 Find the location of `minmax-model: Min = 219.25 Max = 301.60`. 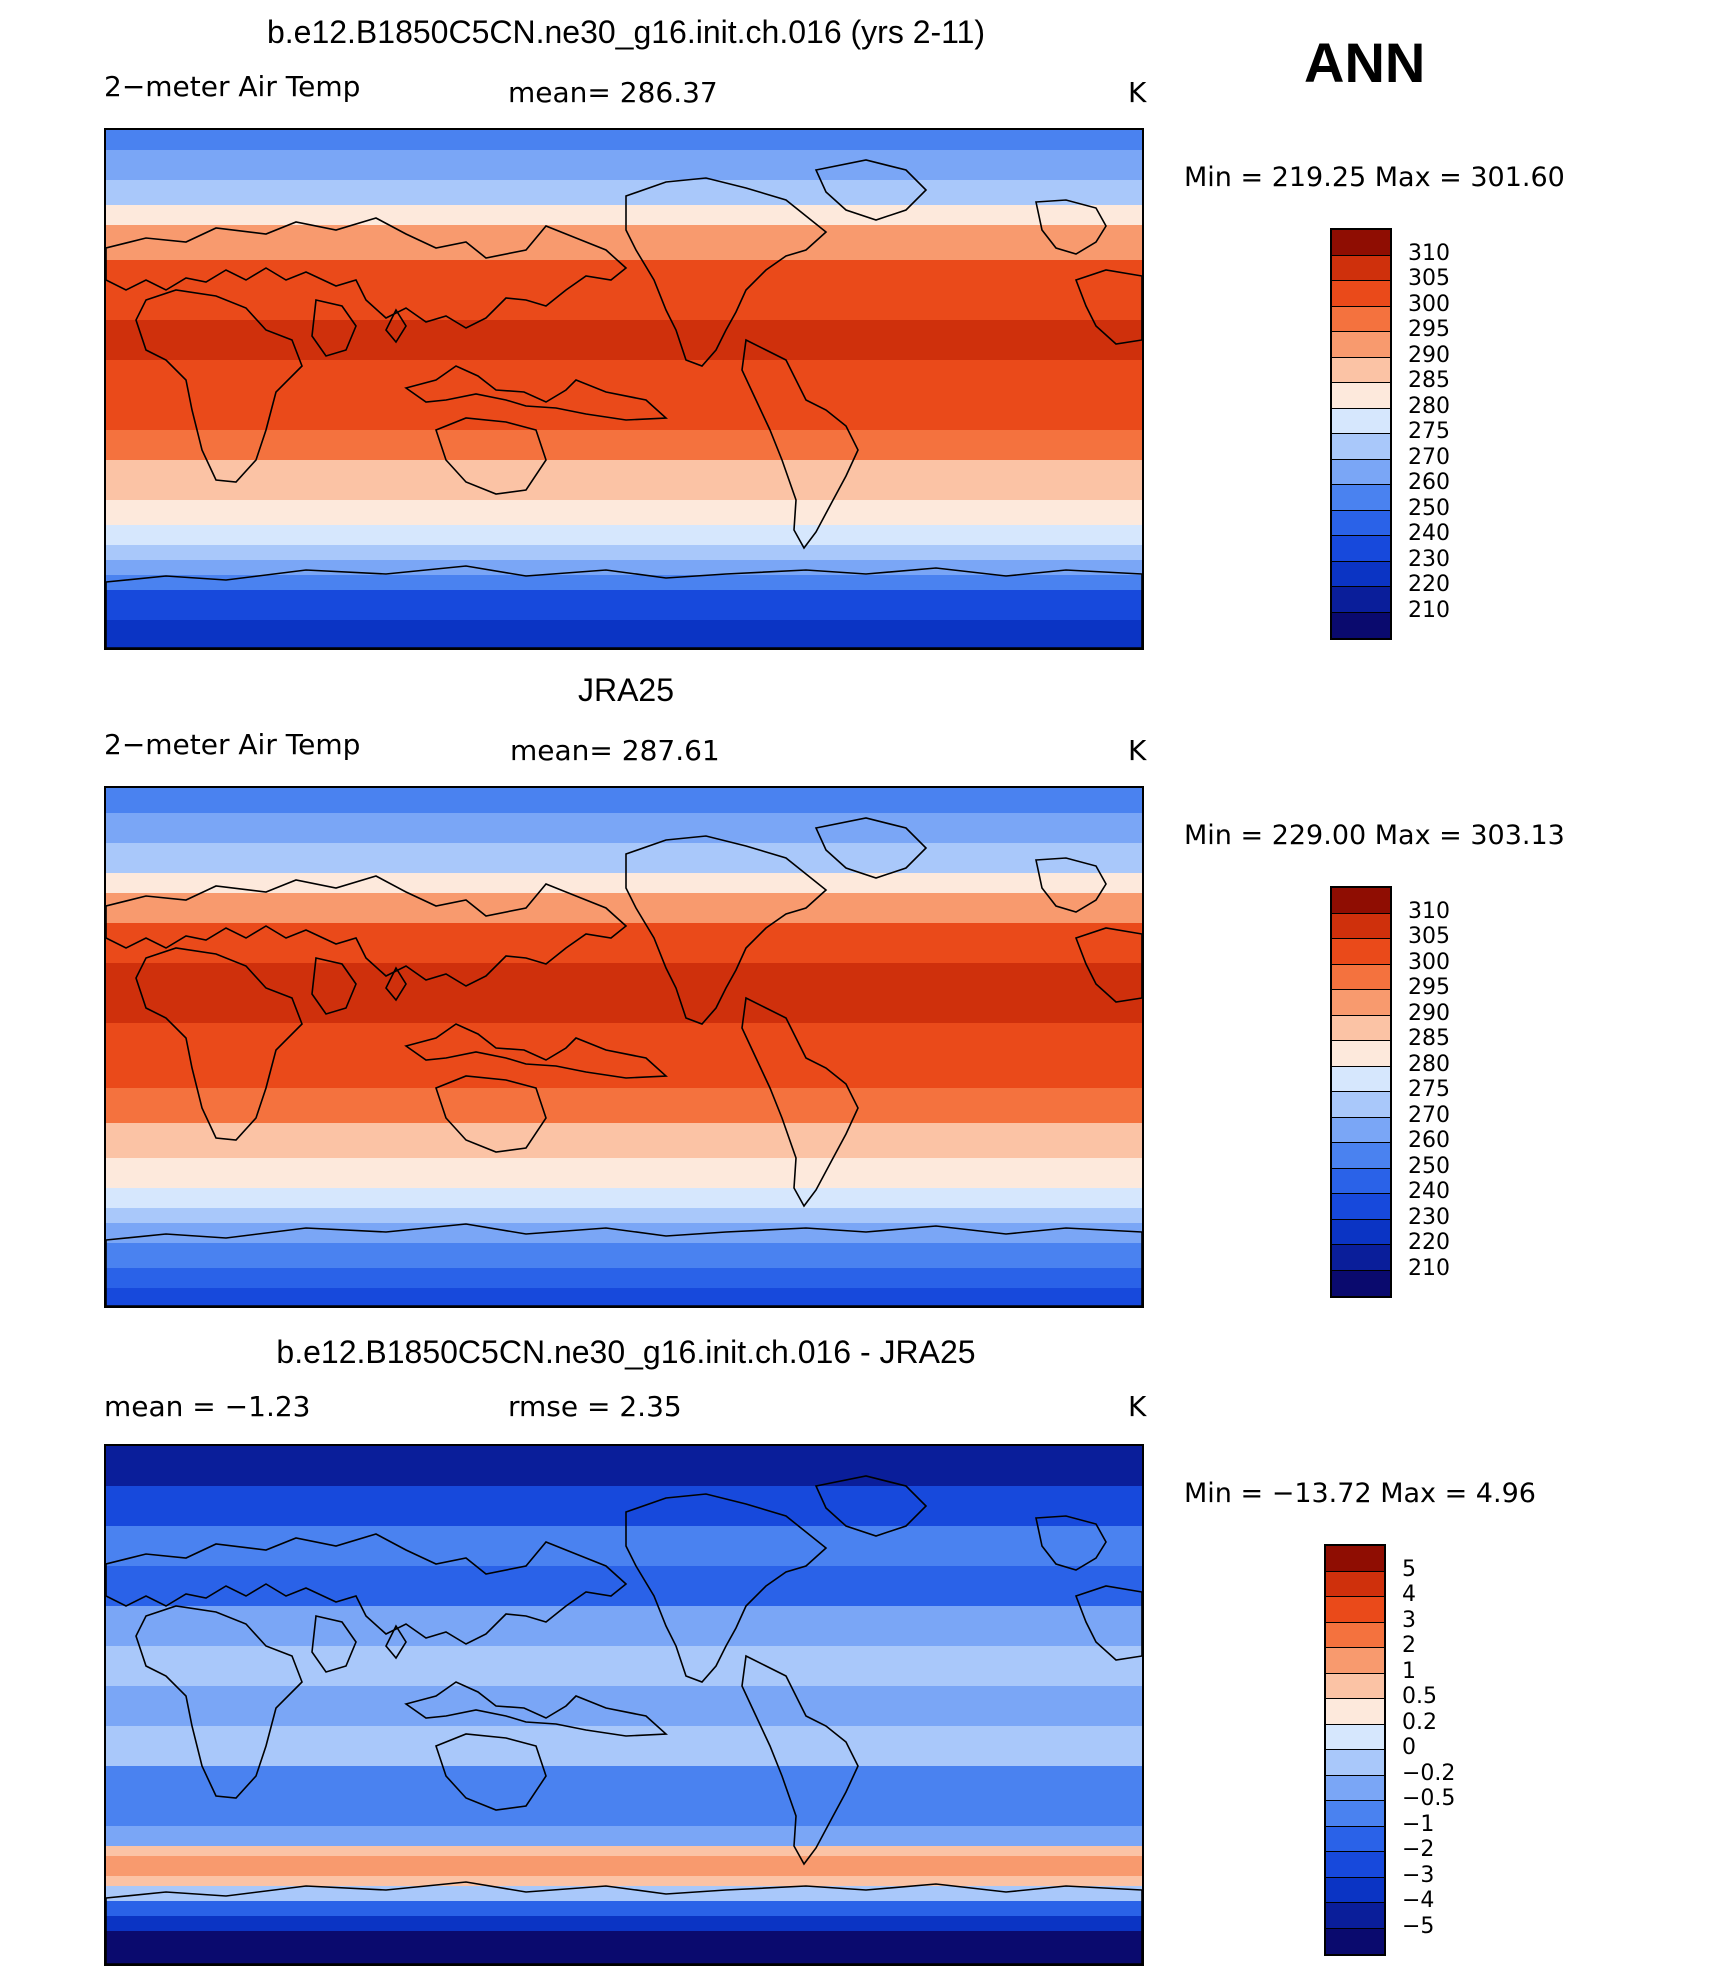

minmax-model: Min = 219.25 Max = 301.60 is located at coordinates (1374, 177).